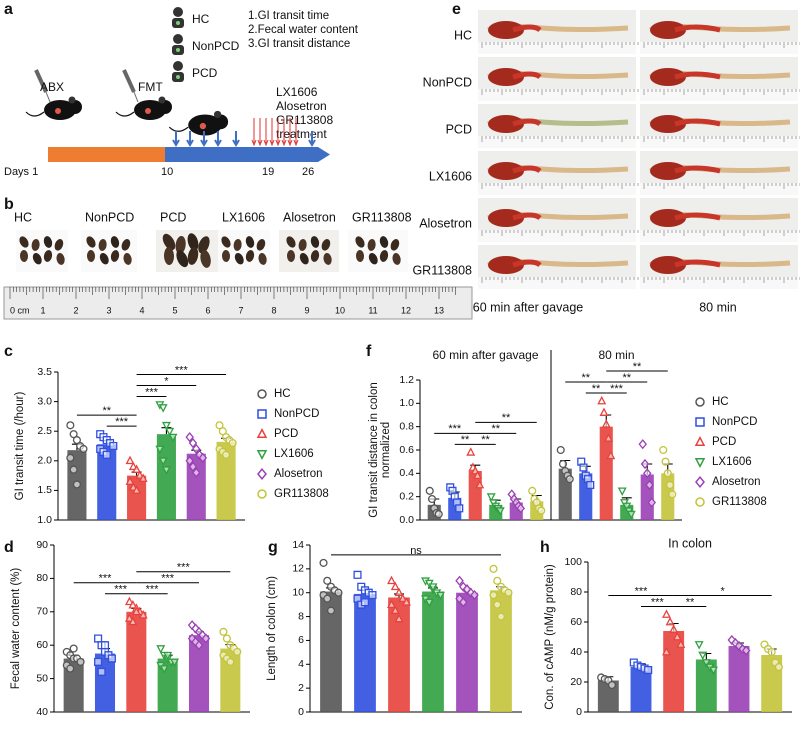  What do you see at coordinates (382, 217) in the screenshot?
I see `photo-label: GR113808` at bounding box center [382, 217].